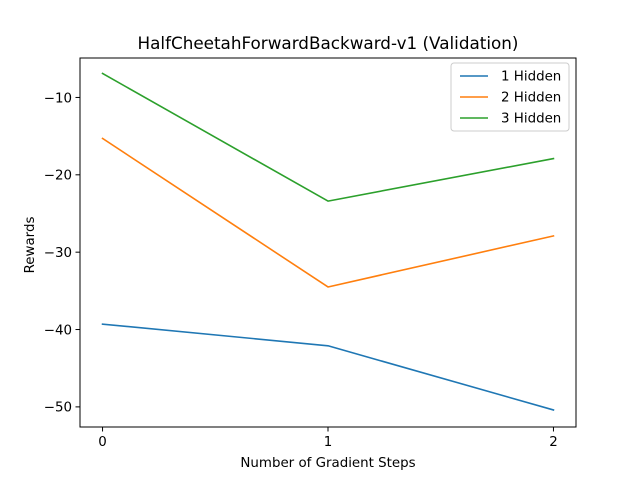 This screenshot has width=640, height=480. I want to click on x-tick-label: 1, so click(328, 442).